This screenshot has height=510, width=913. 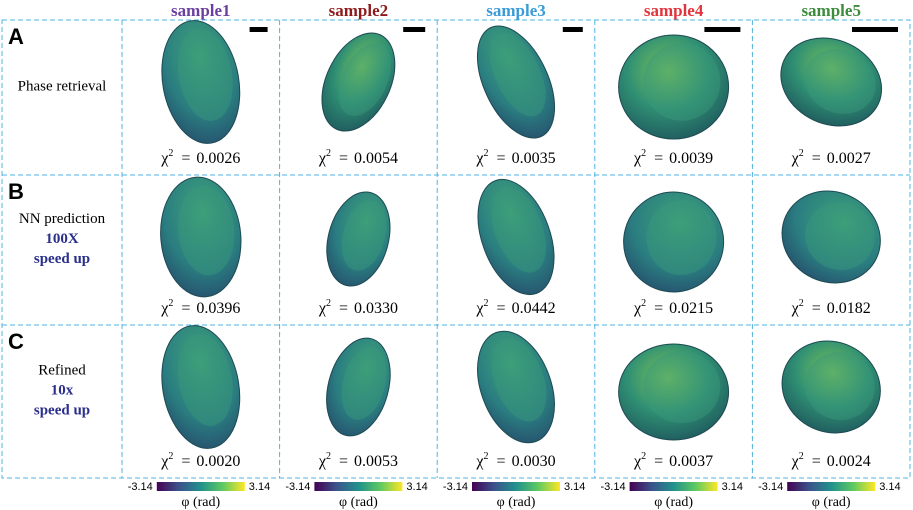 I want to click on chi-square: χ2 = 0.0442, so click(x=515, y=307).